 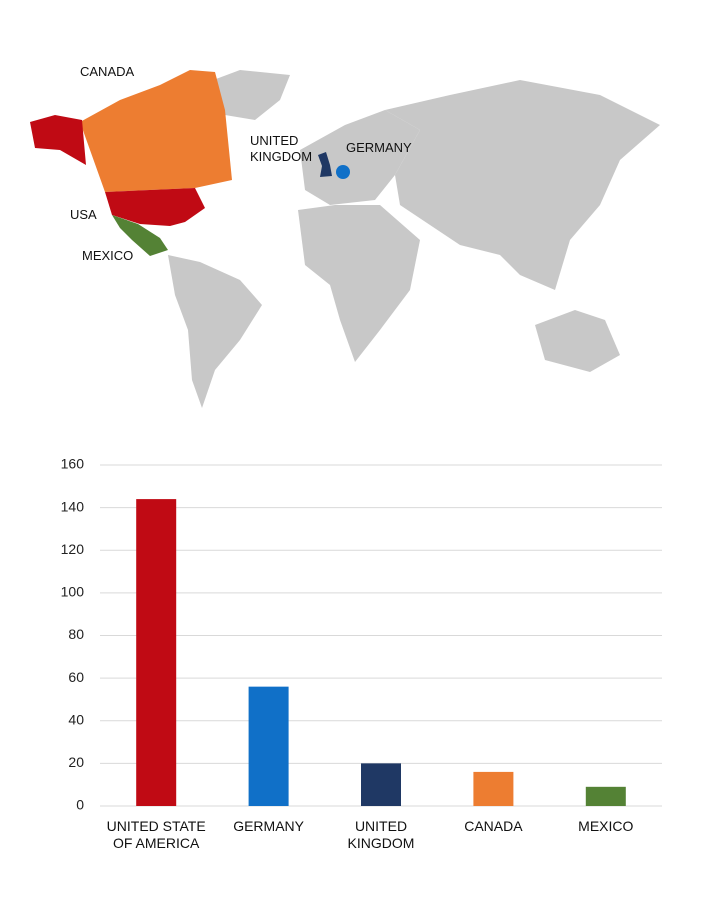 What do you see at coordinates (156, 834) in the screenshot?
I see `x-tick-label: UNITED STATE OF AMERICA` at bounding box center [156, 834].